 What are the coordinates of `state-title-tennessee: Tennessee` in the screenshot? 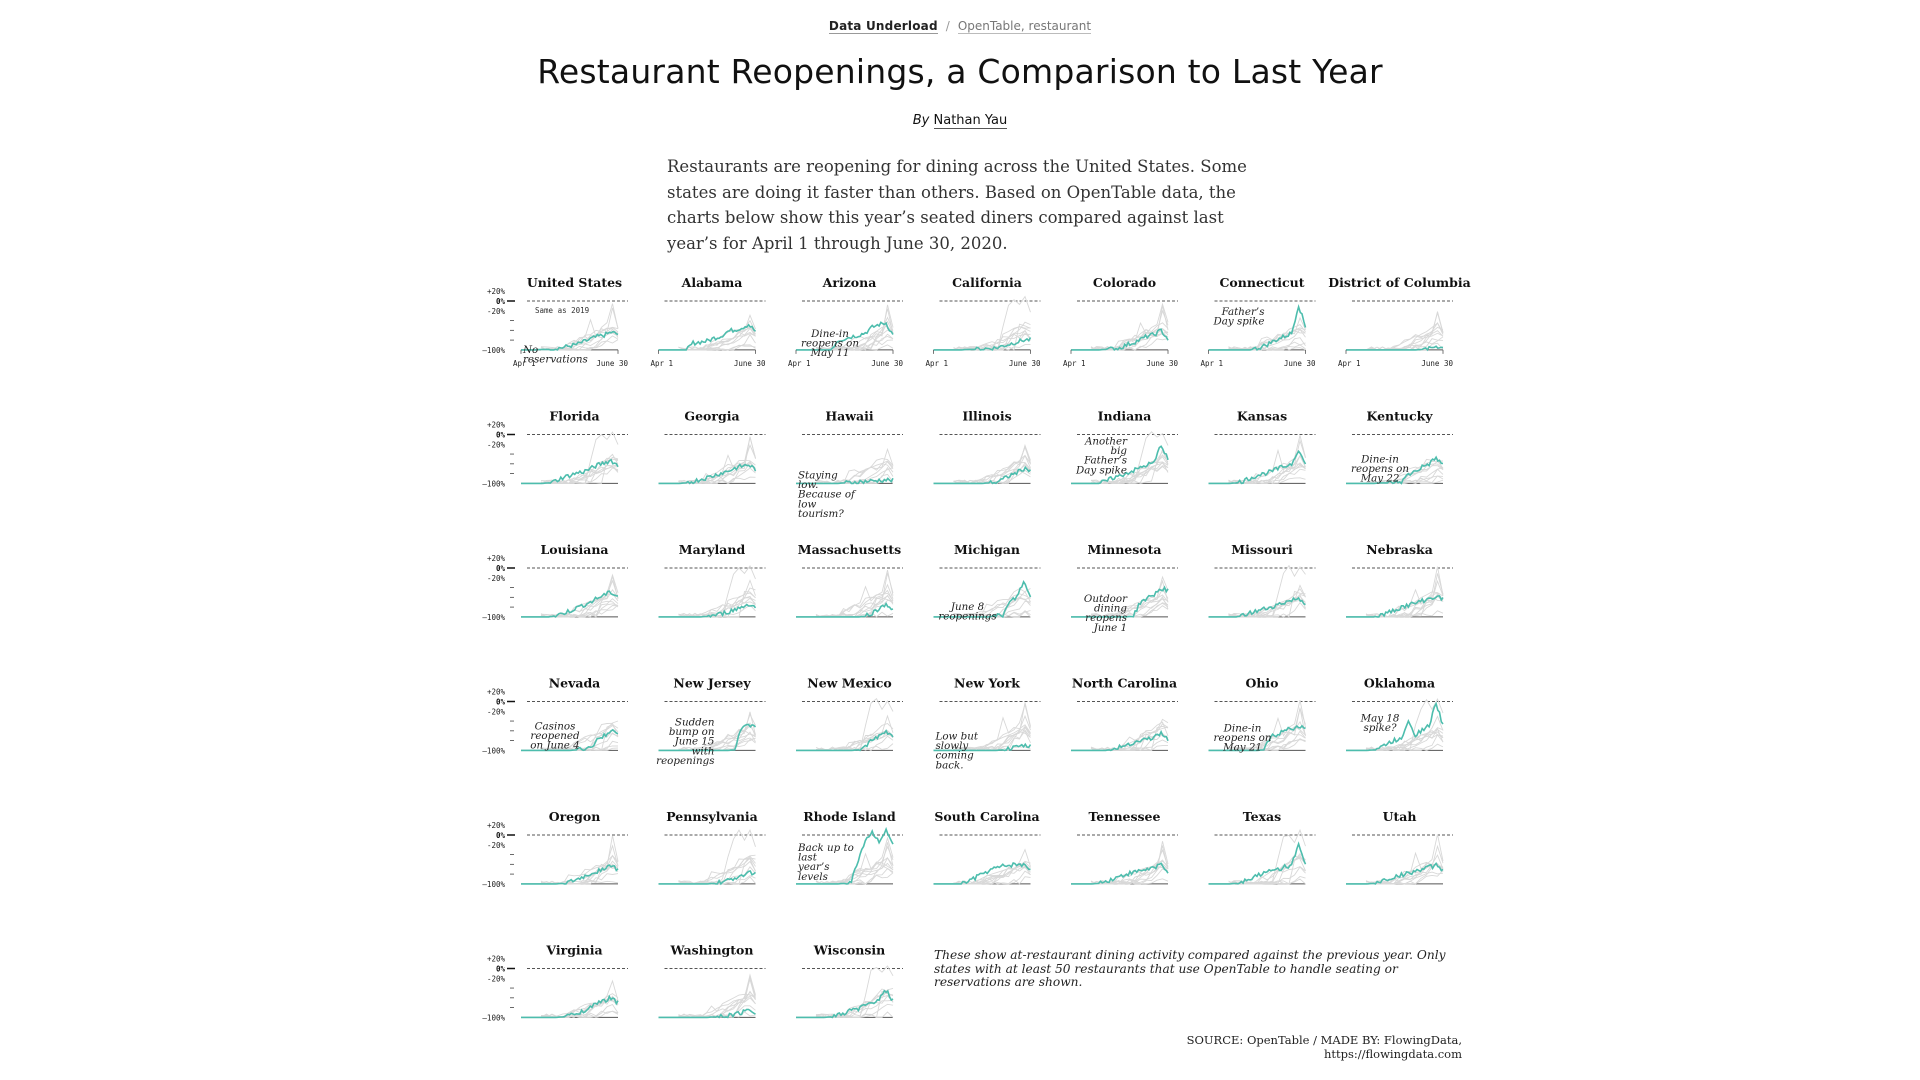 It's located at (1125, 816).